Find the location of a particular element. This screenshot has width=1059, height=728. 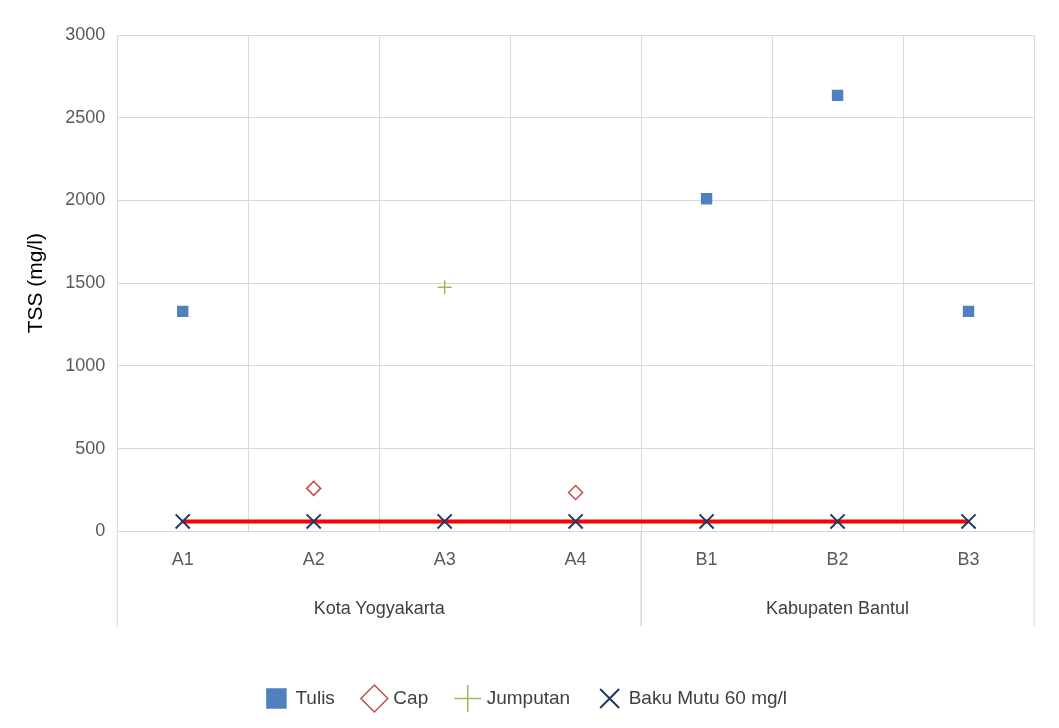

y-tick-label: 3000 is located at coordinates (85, 33).